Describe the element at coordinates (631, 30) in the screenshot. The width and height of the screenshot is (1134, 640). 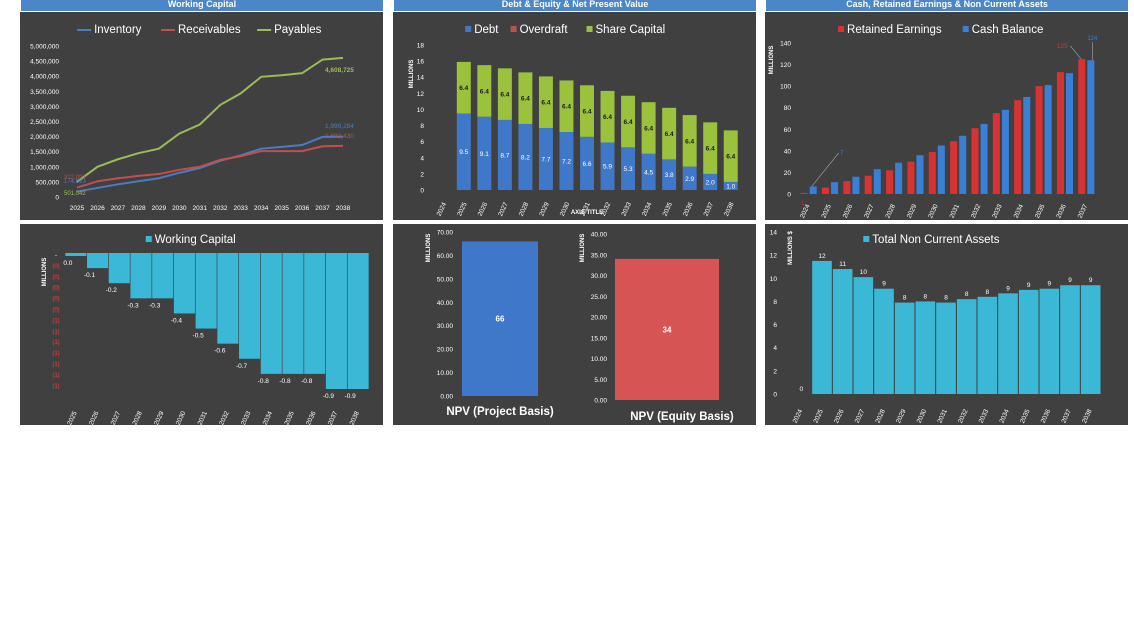
I see `legend-label: Share Capital` at that location.